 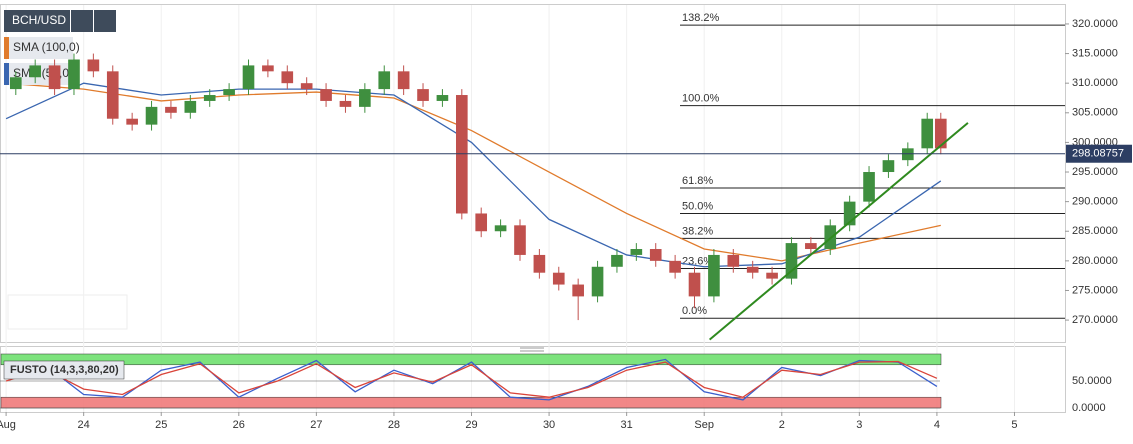 I want to click on x-tick-label: 27, so click(x=316, y=425).